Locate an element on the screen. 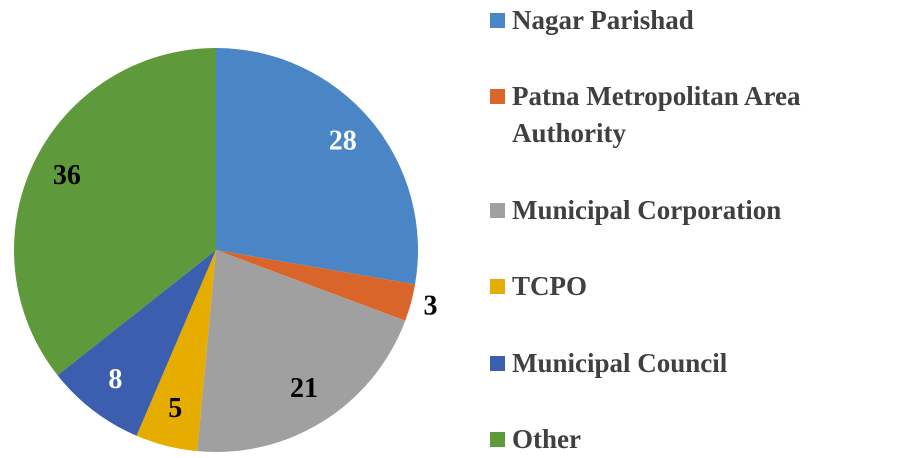 This screenshot has width=897, height=458. legend-label: Patna Metropolitan Area Authority is located at coordinates (656, 115).